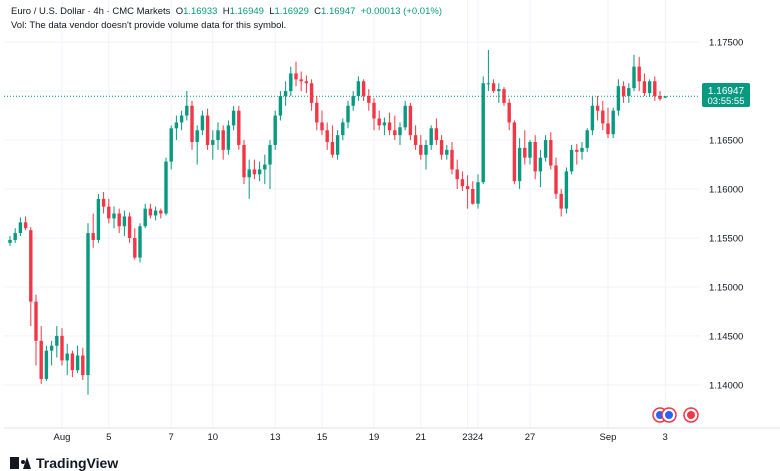 Image resolution: width=780 pixels, height=471 pixels. Describe the element at coordinates (64, 463) in the screenshot. I see `tradingview-logo: TradingView` at that location.